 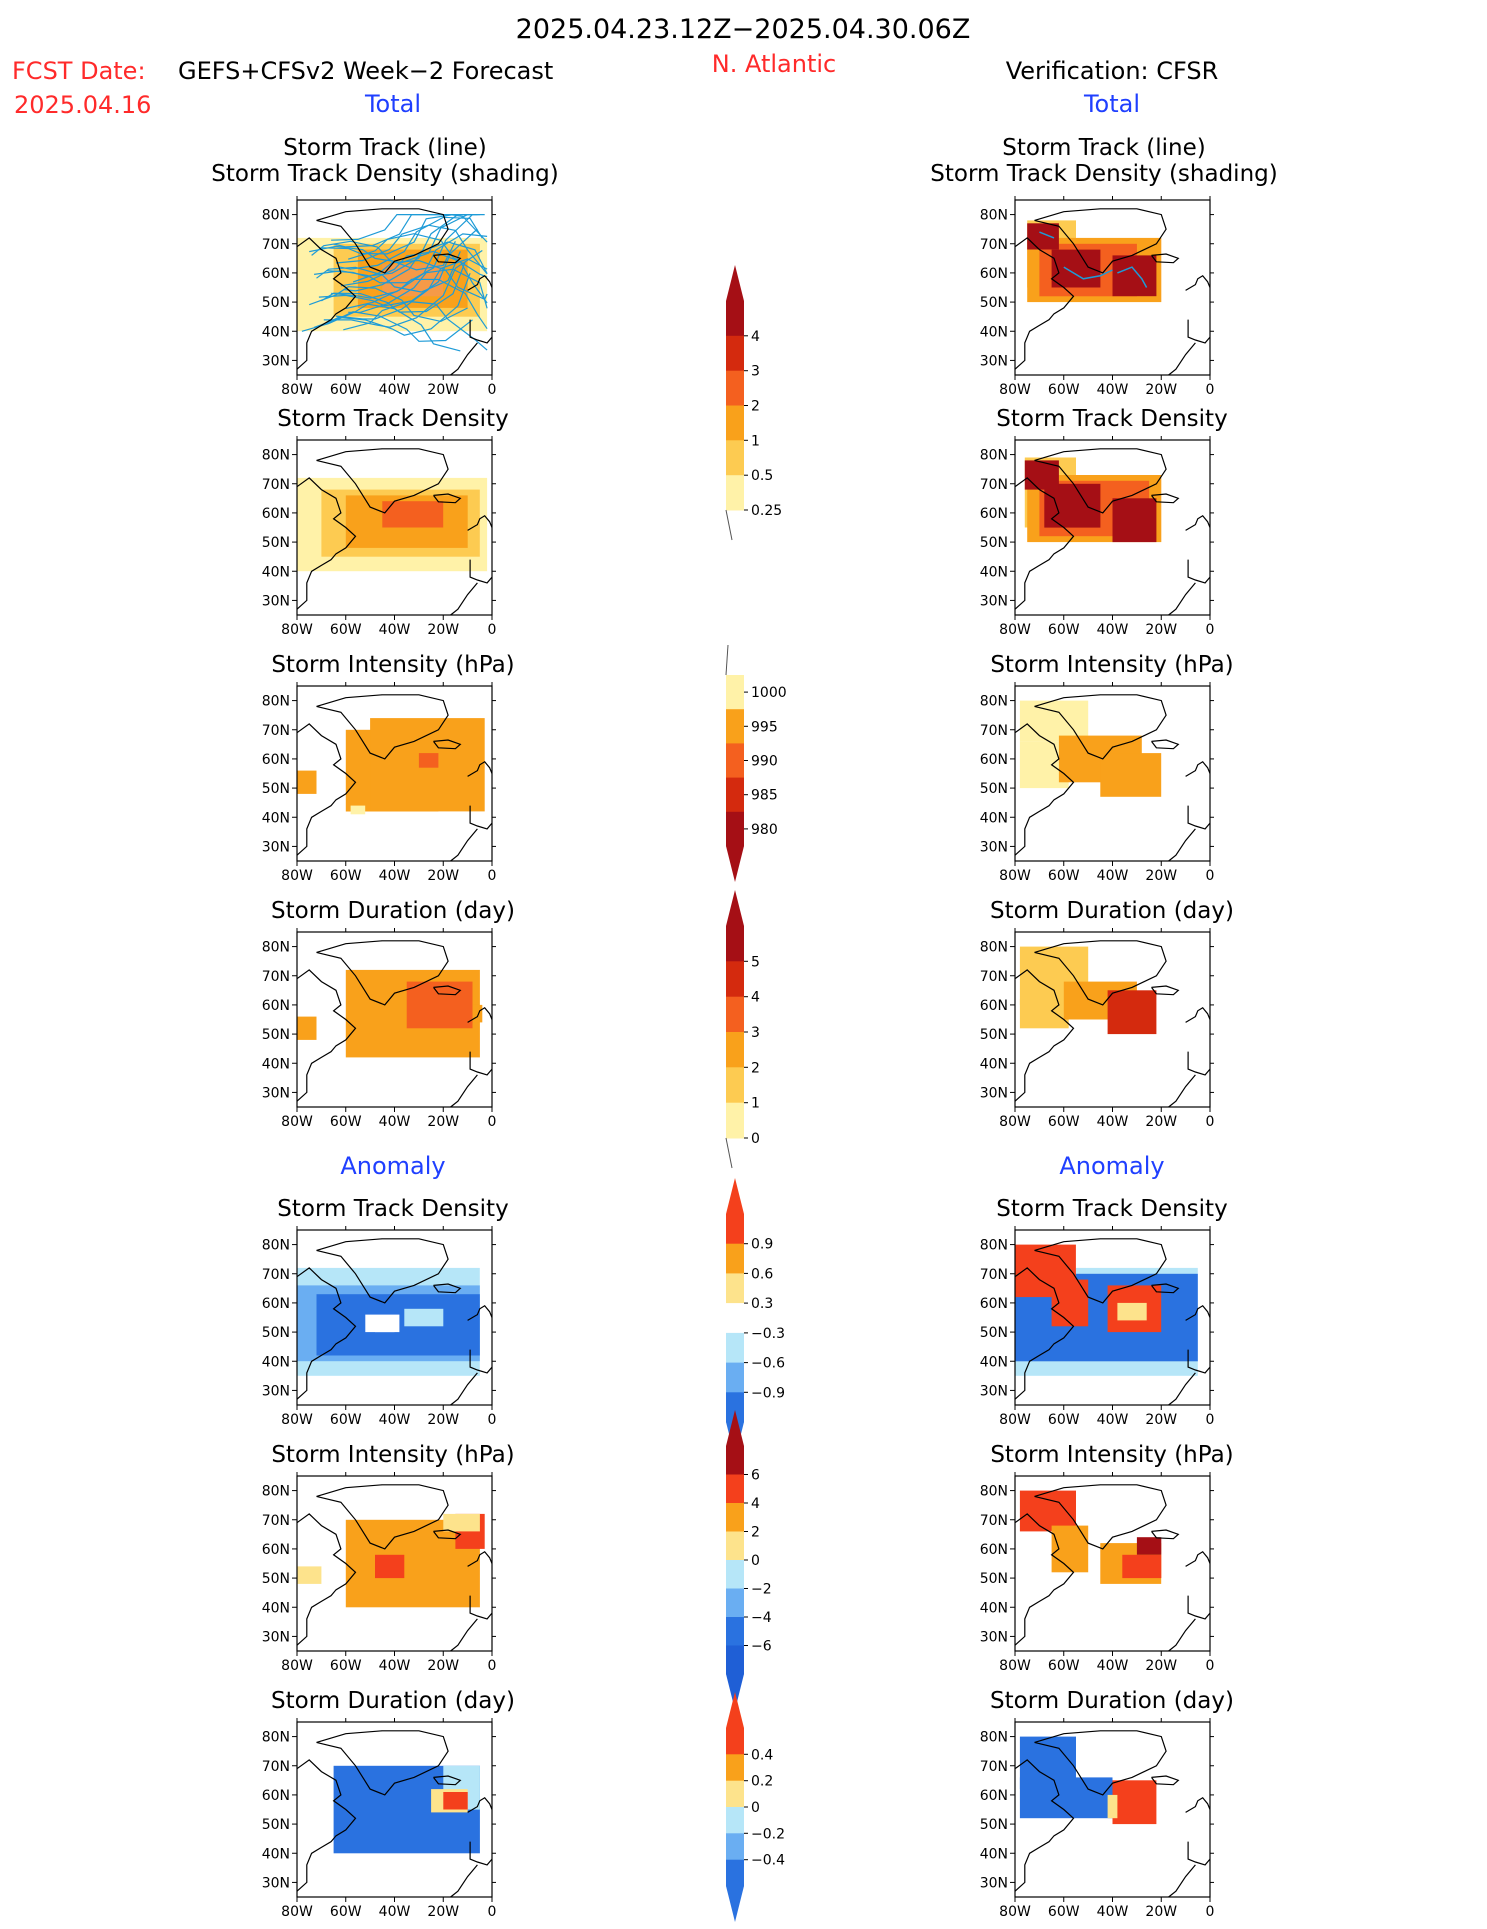 I want to click on colorbar-label: −0.9, so click(x=768, y=1393).